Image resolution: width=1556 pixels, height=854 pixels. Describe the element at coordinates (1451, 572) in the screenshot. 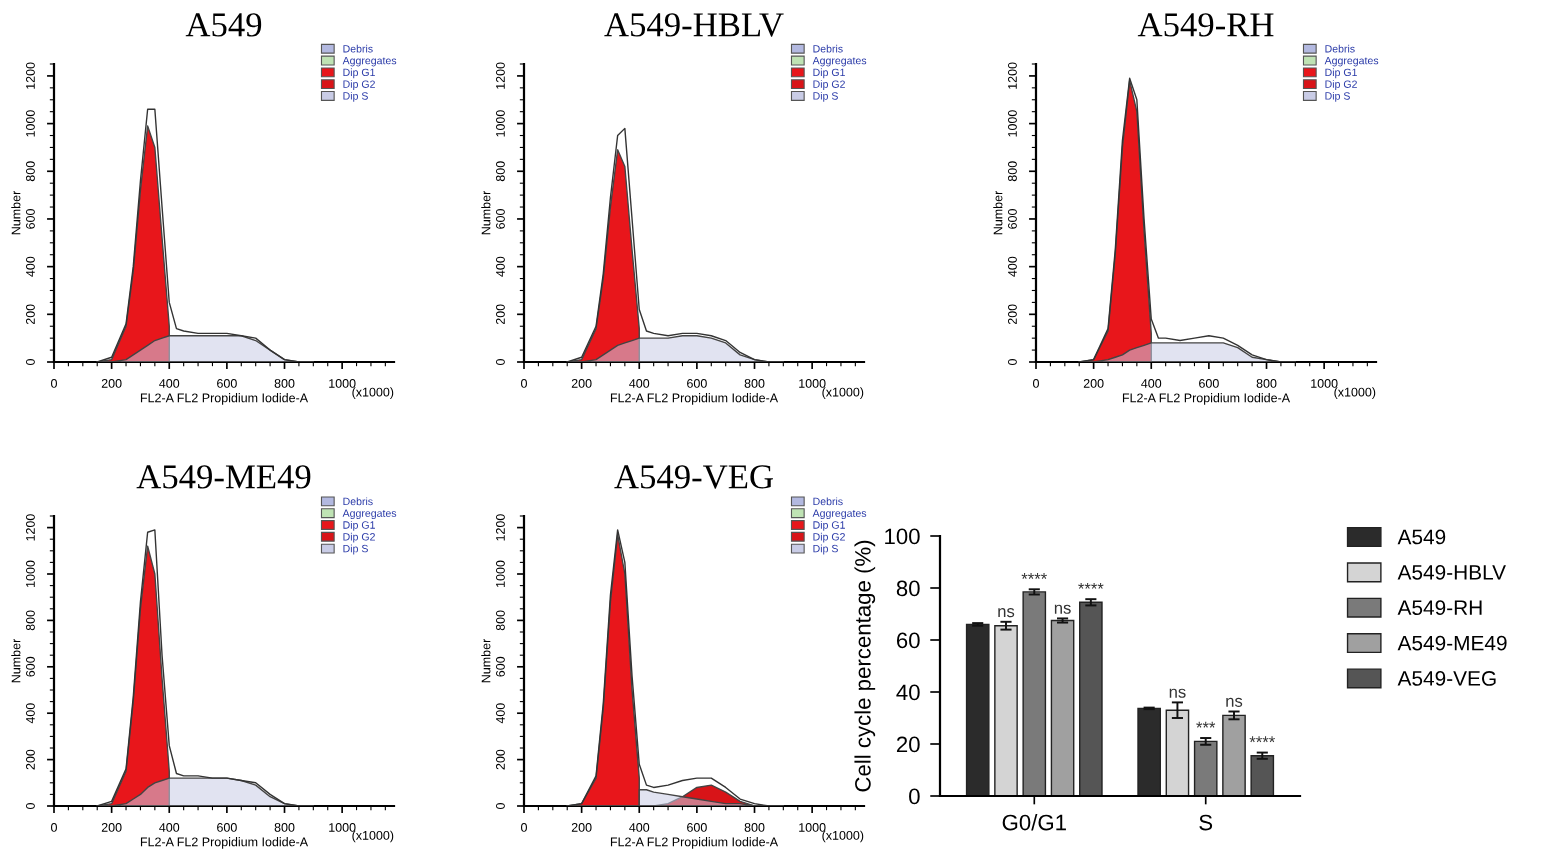

I see `legend-label: A549-HBLV` at that location.